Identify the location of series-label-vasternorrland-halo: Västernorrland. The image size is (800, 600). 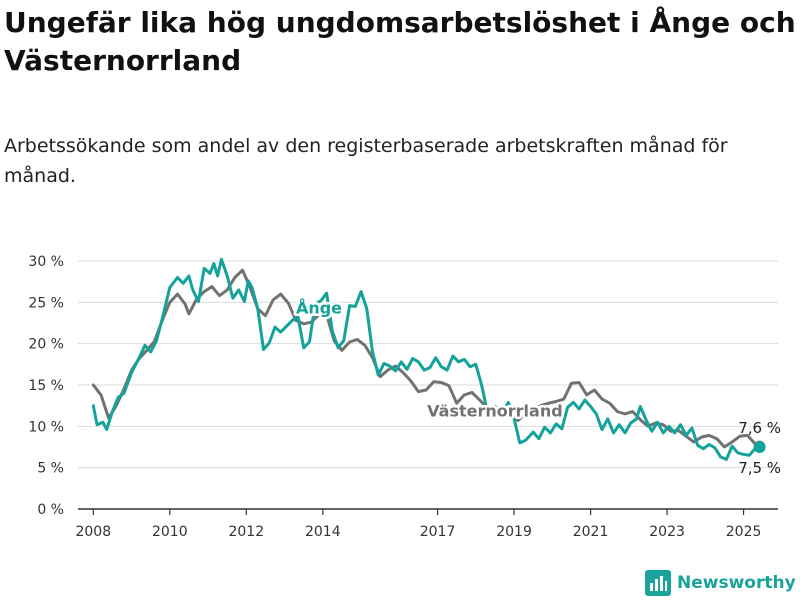
(495, 411).